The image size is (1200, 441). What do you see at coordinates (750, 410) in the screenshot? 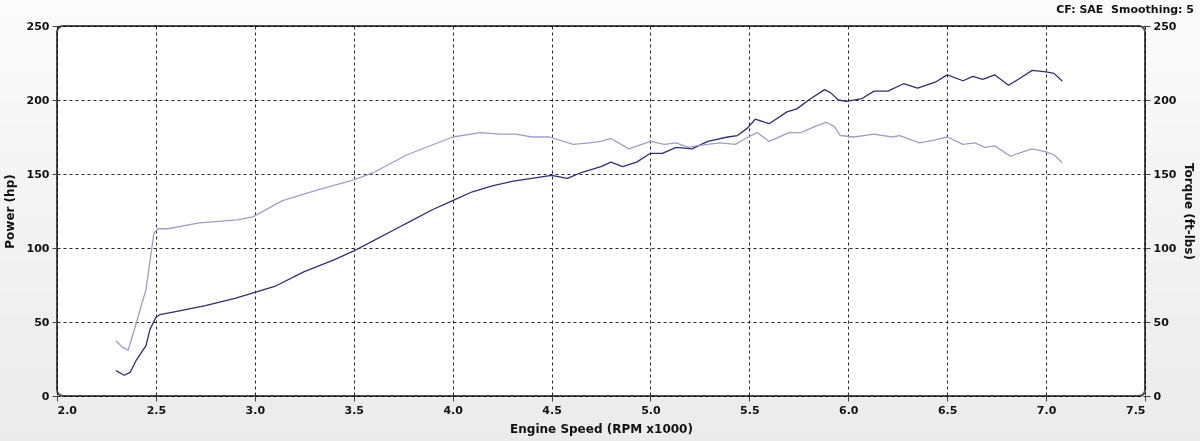
I see `x-tick-label: 5.5` at bounding box center [750, 410].